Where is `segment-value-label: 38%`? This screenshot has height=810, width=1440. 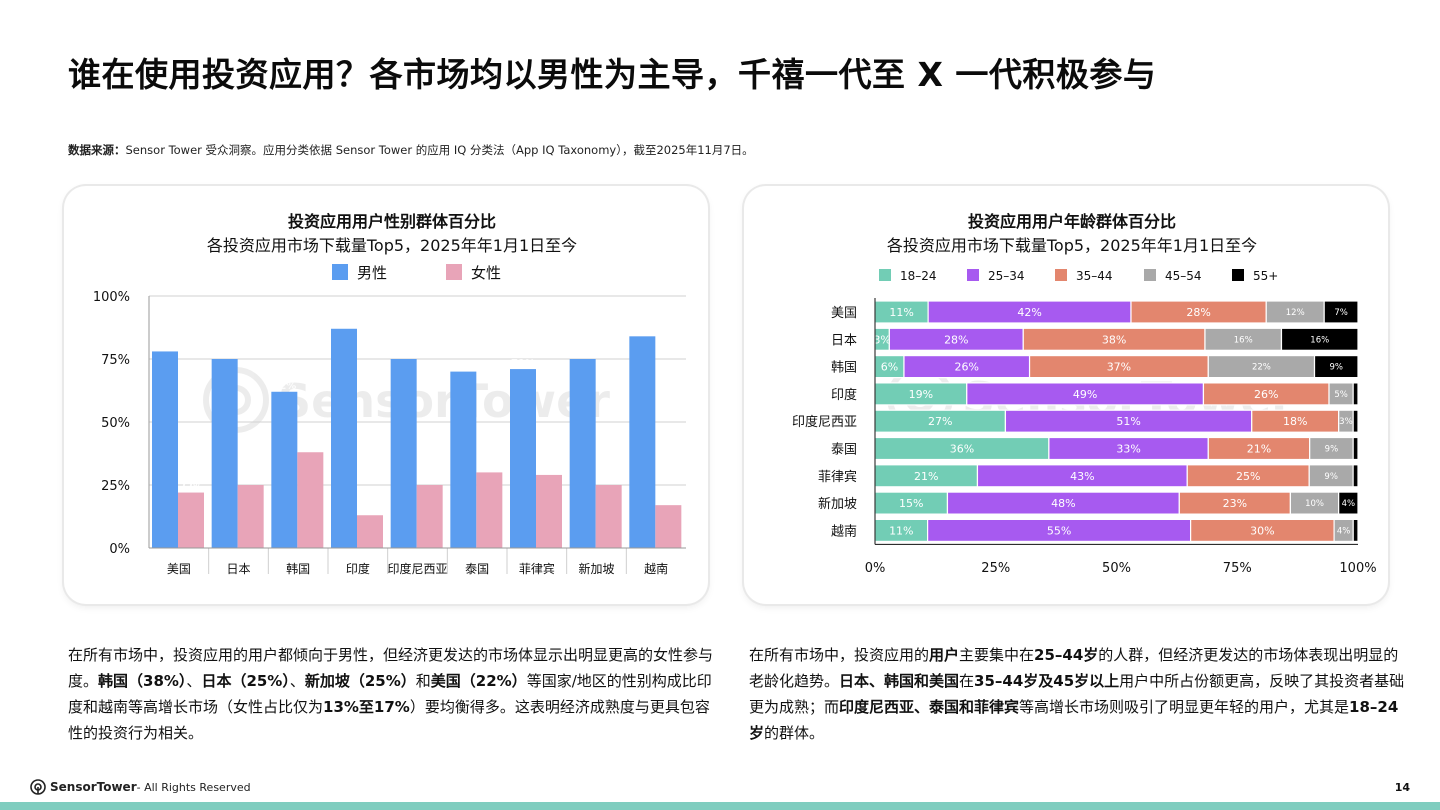 segment-value-label: 38% is located at coordinates (1114, 339).